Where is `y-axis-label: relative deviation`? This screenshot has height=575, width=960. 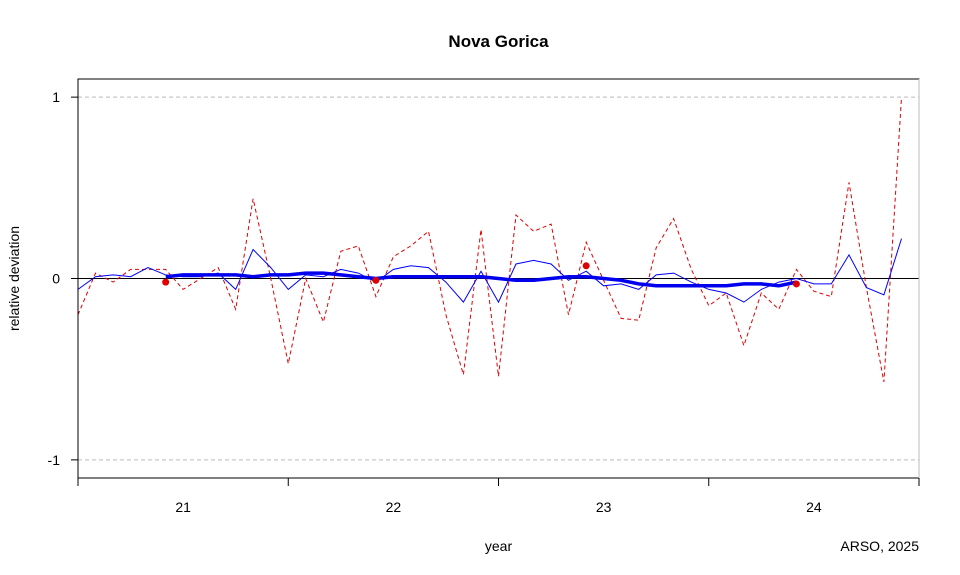
y-axis-label: relative deviation is located at coordinates (14, 278).